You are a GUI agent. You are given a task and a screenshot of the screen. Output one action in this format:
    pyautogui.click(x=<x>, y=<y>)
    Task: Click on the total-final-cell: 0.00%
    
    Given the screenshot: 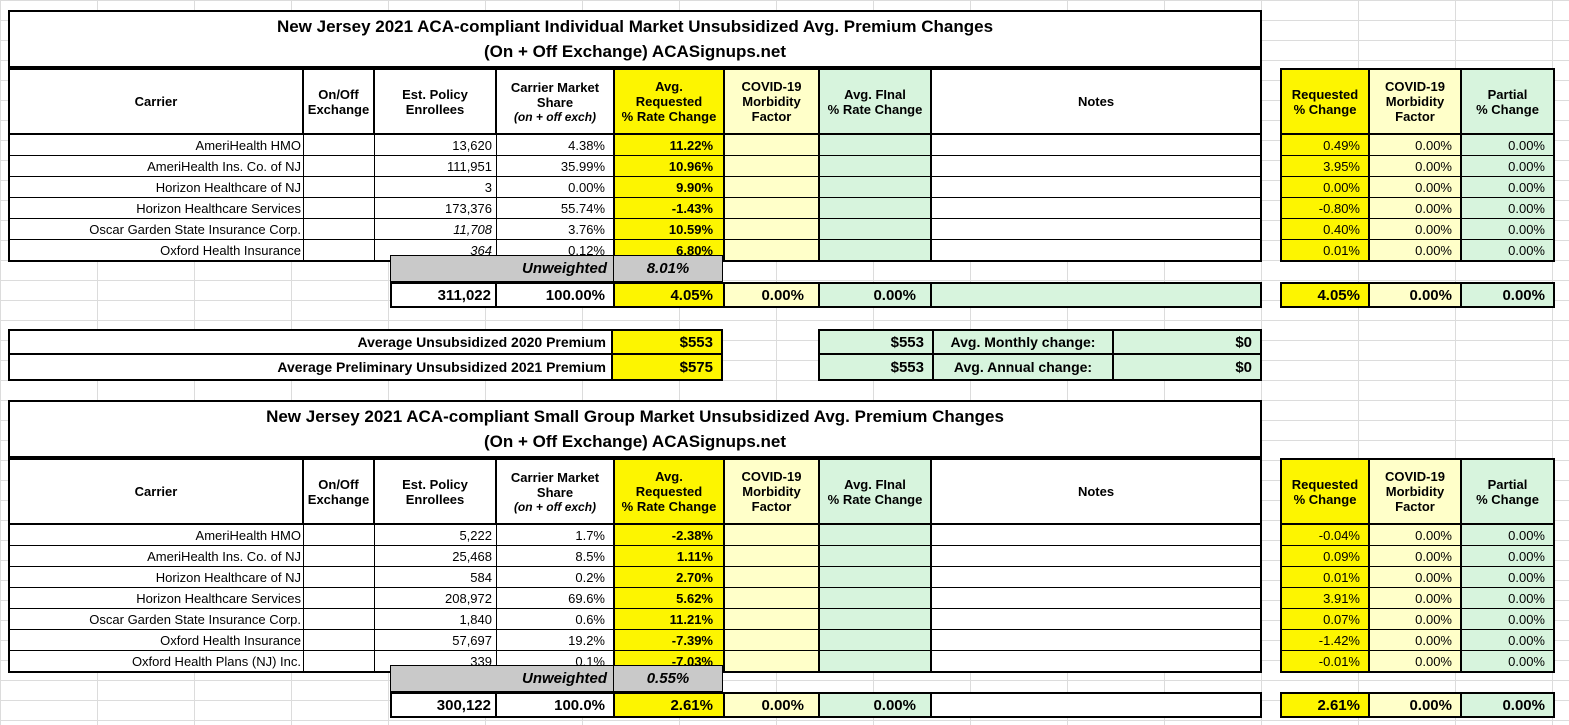 What is the action you would take?
    pyautogui.click(x=876, y=705)
    